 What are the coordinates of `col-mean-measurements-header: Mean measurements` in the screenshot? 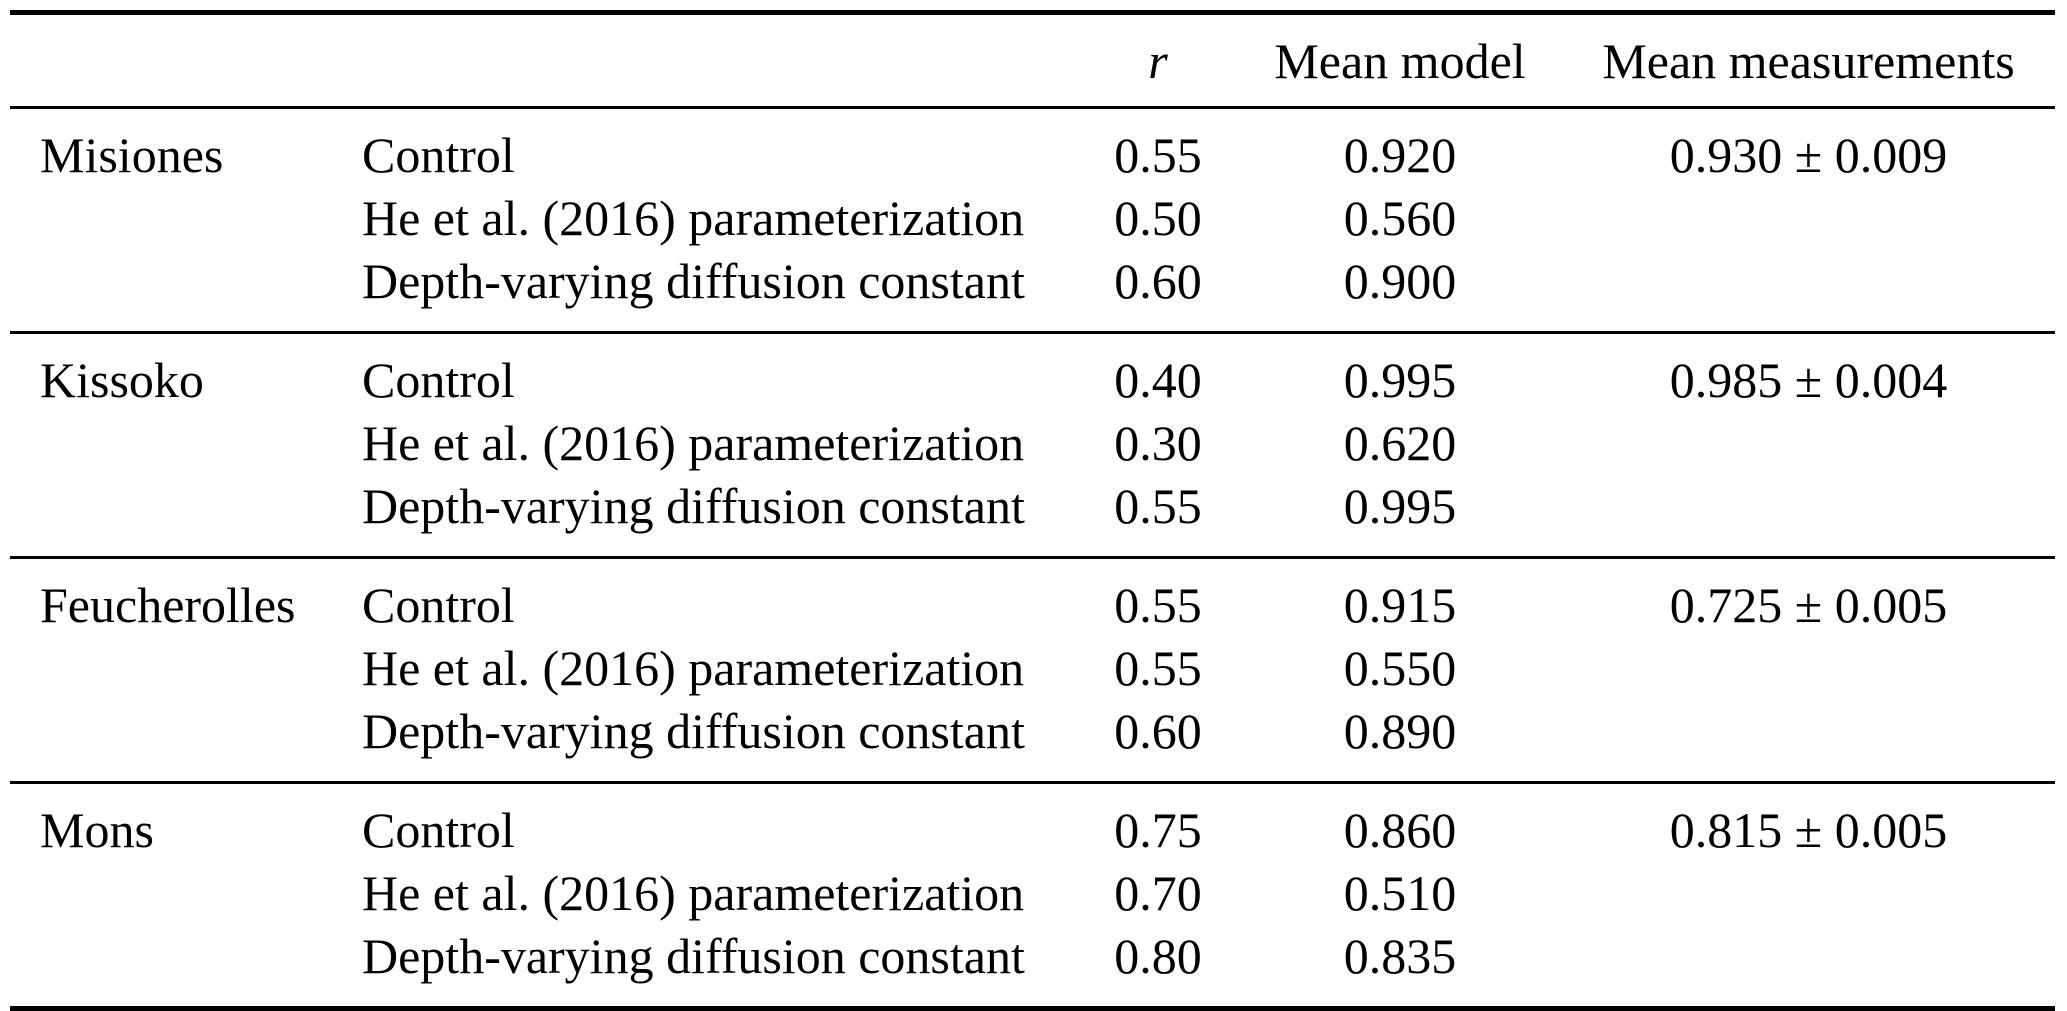 It's located at (1808, 60).